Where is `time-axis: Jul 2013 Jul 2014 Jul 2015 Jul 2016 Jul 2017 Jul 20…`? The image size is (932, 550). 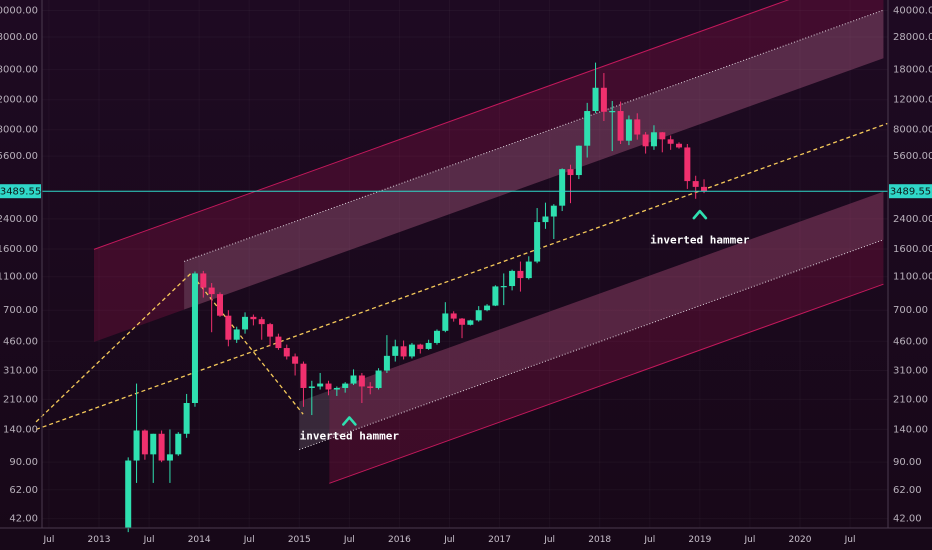
time-axis: Jul 2013 Jul 2014 Jul 2015 Jul 2016 Jul 2017 Jul 20… is located at coordinates (466, 536).